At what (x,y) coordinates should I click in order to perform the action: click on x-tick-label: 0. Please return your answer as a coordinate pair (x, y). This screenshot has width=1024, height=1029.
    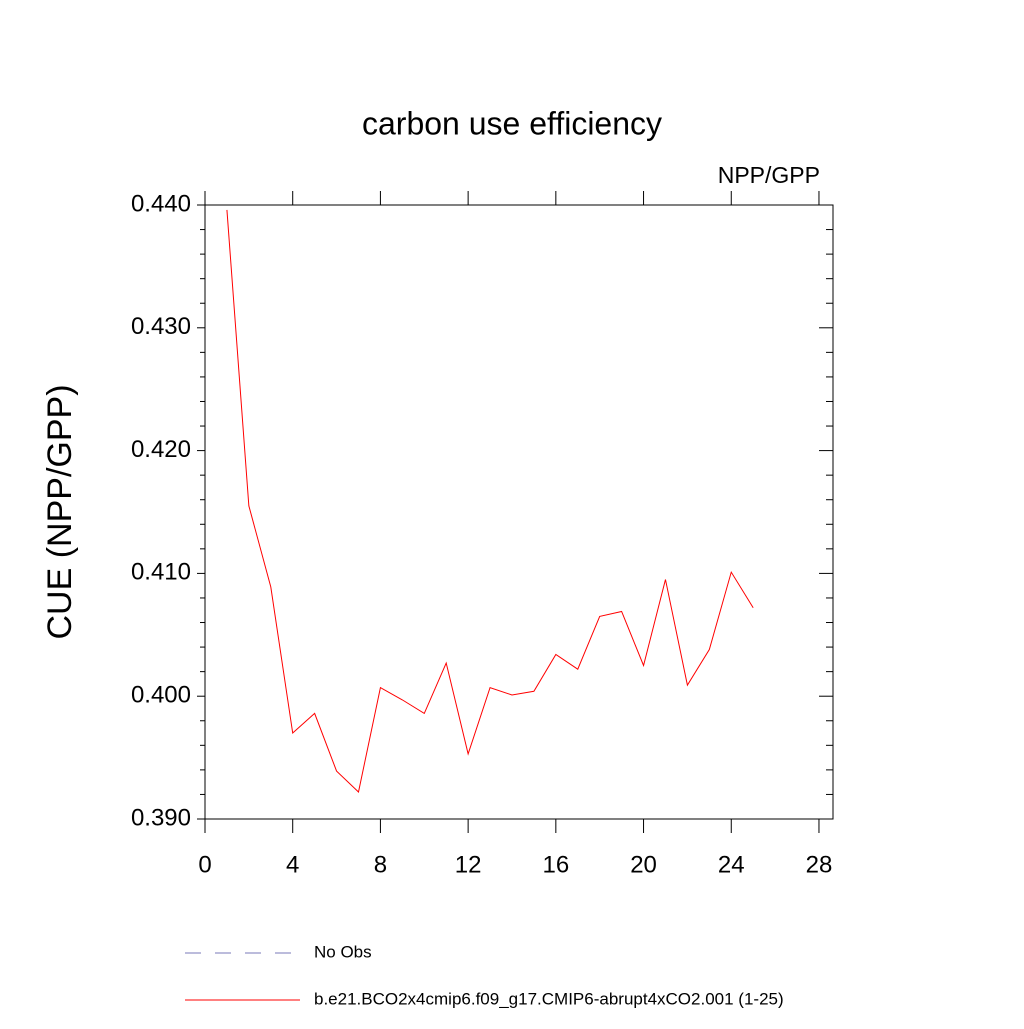
    Looking at the image, I should click on (204, 864).